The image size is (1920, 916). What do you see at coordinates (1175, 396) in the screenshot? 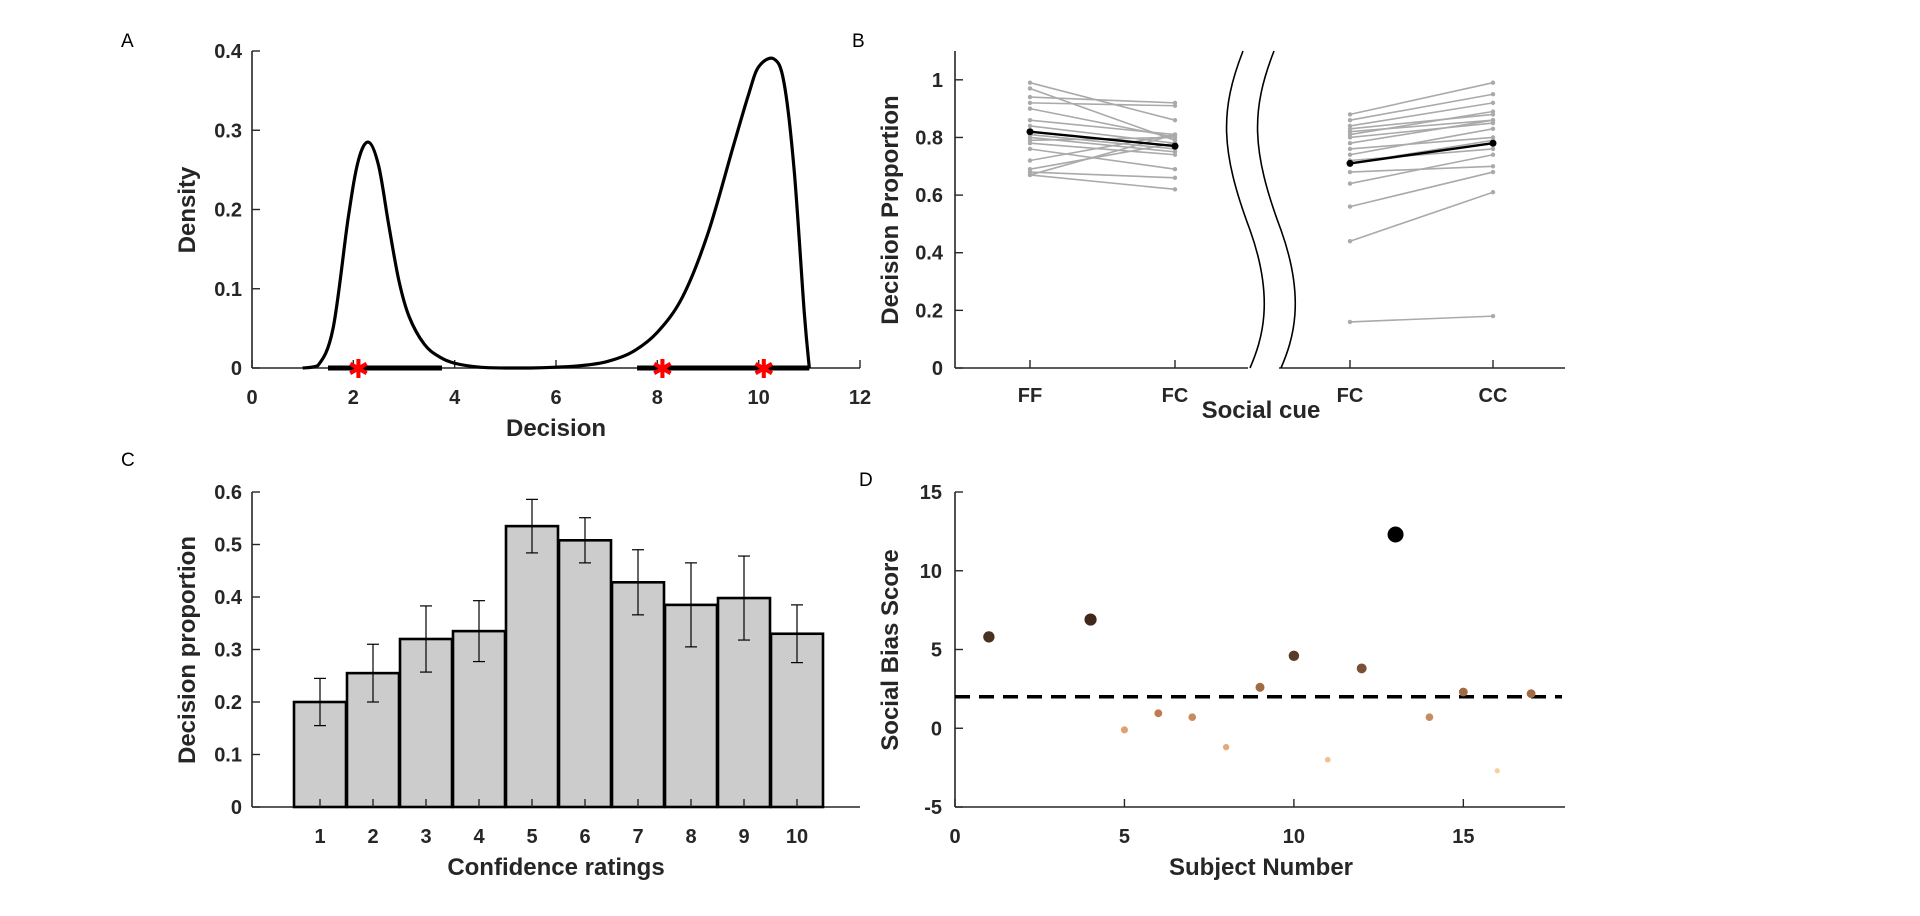
I see `x-tick-label: FC` at bounding box center [1175, 396].